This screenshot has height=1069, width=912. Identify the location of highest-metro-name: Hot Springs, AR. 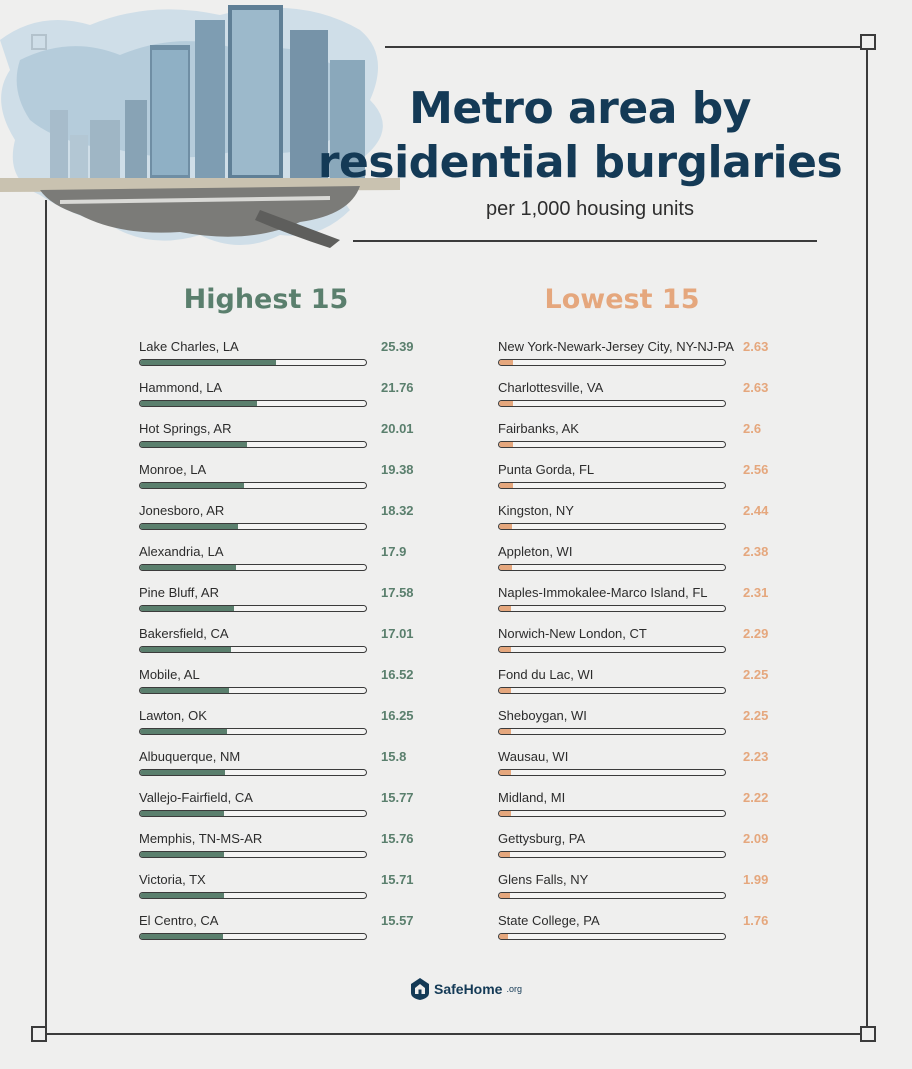
(185, 428).